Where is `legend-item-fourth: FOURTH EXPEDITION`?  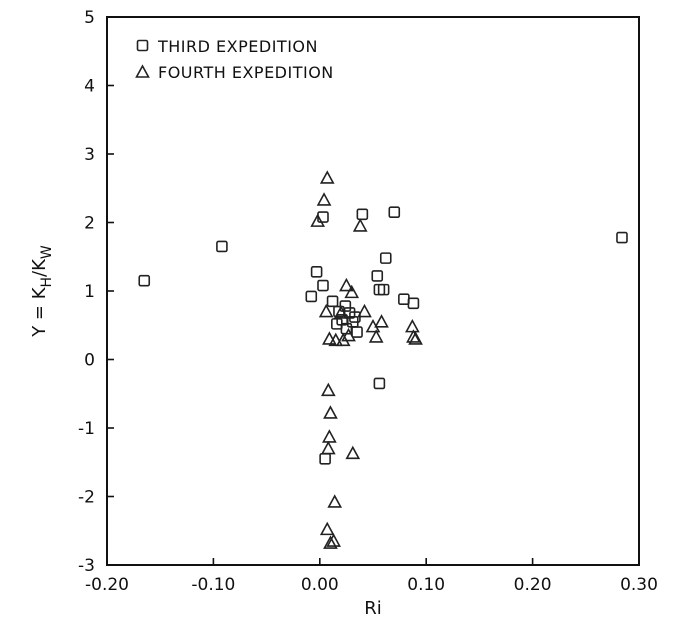
legend-item-fourth: FOURTH EXPEDITION is located at coordinates (234, 72).